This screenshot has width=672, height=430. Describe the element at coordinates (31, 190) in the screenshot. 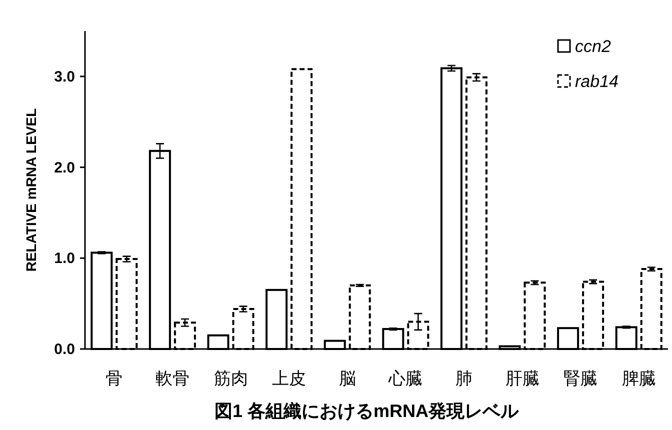

I see `y-axis-title: RELATIVE mRNA LEVEL` at that location.